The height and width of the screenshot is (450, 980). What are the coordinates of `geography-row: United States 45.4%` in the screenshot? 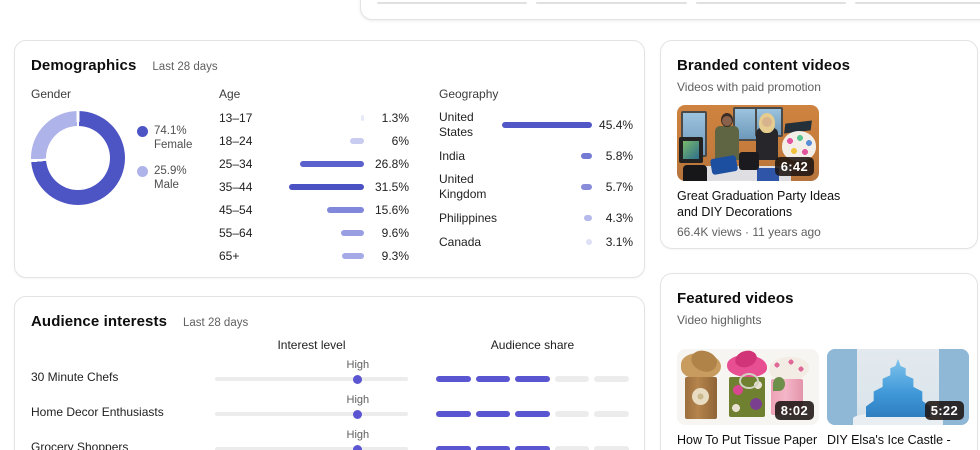 It's located at (536, 125).